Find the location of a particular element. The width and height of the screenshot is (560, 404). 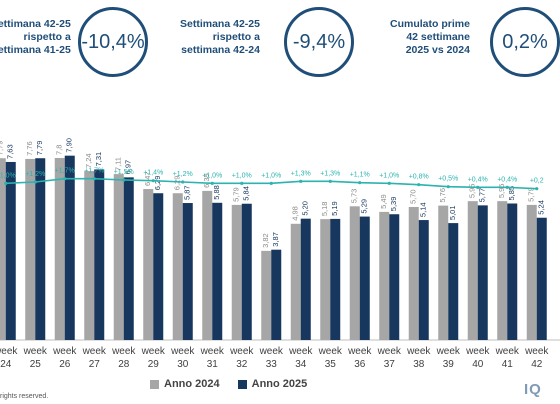

bar-label-anno-2025-26: 7,90 is located at coordinates (69, 145).